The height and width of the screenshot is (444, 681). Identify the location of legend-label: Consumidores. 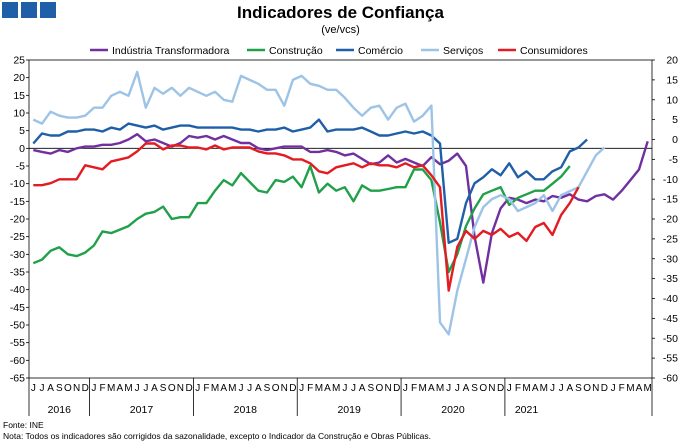
(554, 51).